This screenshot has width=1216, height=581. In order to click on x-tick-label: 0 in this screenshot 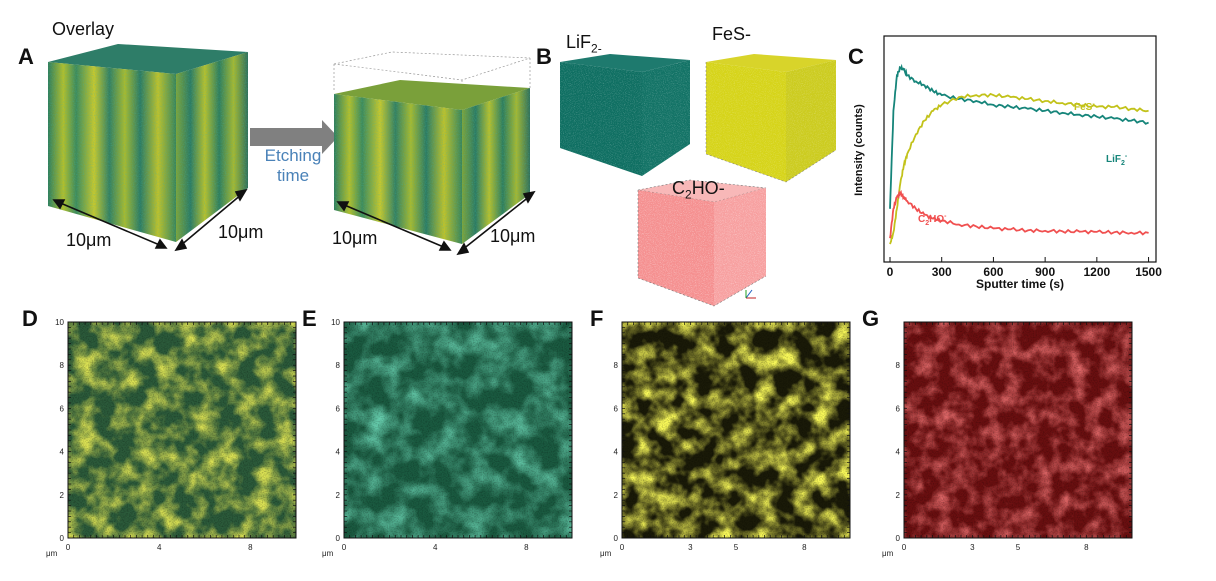, I will do `click(890, 272)`.